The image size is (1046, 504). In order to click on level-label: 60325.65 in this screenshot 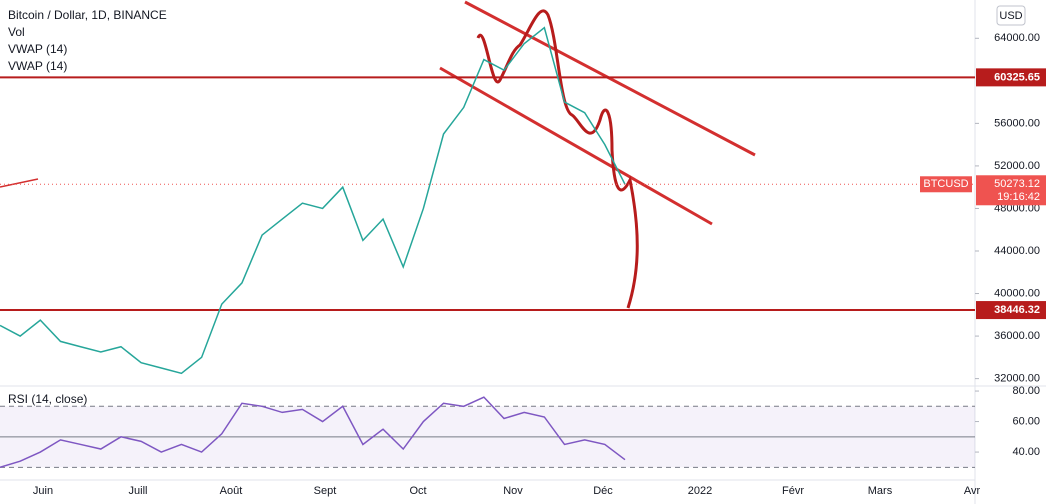, I will do `click(1017, 77)`.